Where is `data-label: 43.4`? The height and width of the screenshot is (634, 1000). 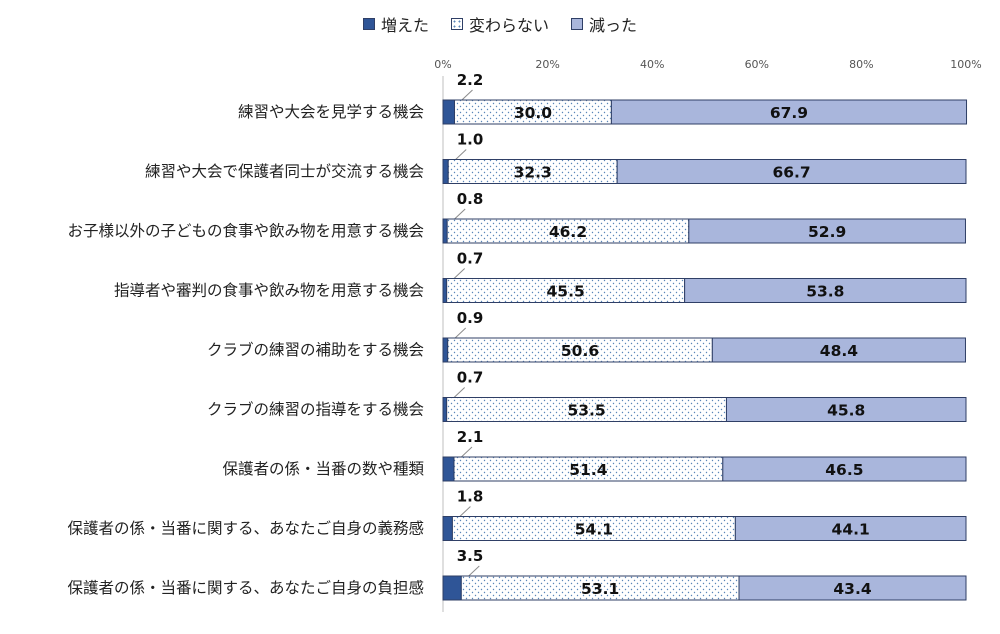 data-label: 43.4 is located at coordinates (852, 589).